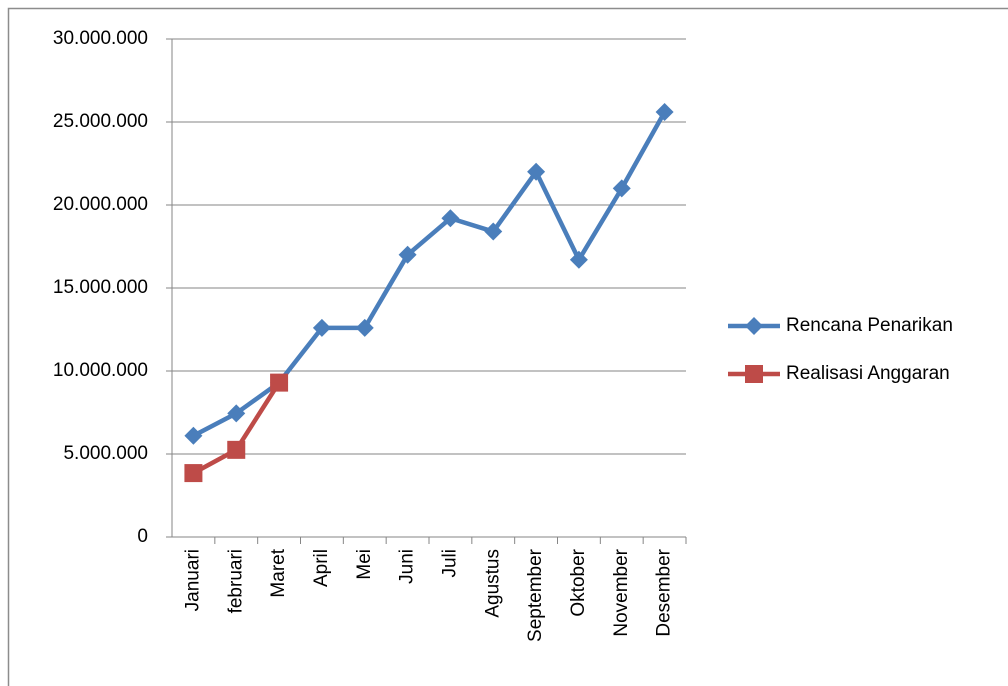 The width and height of the screenshot is (1008, 686). I want to click on y-tick-label: 25.000.000, so click(100, 121).